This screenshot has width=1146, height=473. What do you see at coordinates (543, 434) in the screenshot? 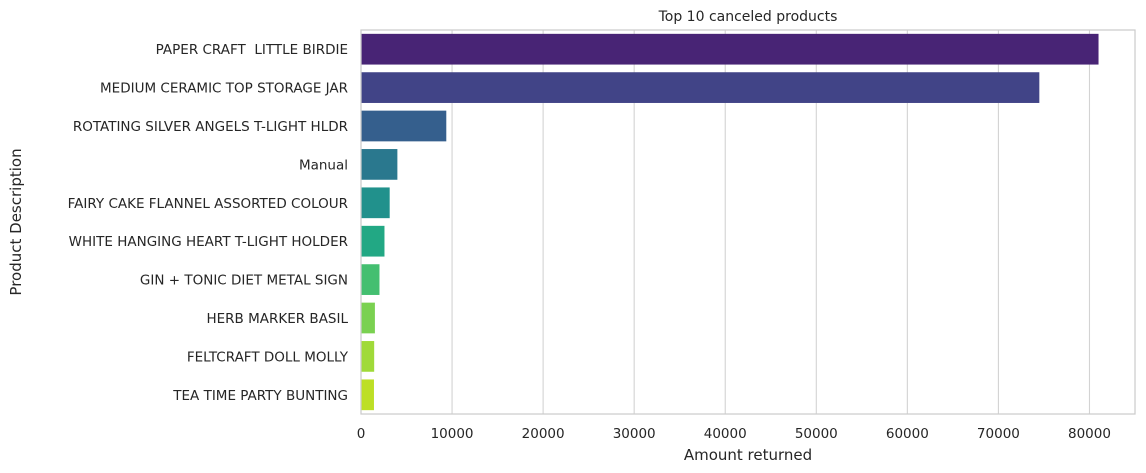
I see `x-tick-label: 20000` at bounding box center [543, 434].